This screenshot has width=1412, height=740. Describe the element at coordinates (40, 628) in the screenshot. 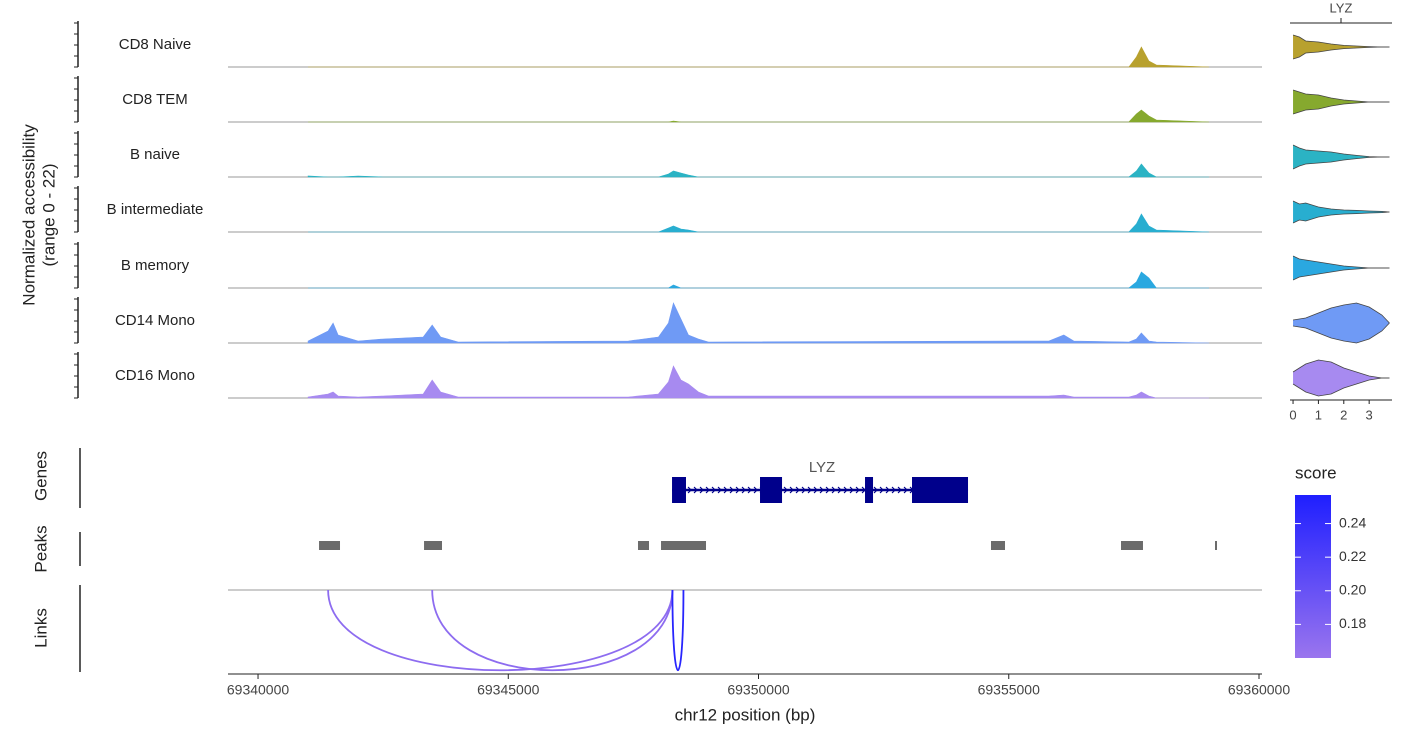

I see `section-label: Links` at that location.